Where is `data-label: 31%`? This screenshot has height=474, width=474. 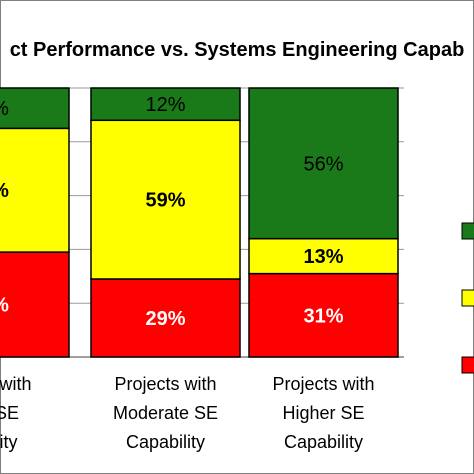
data-label: 31% is located at coordinates (323, 316).